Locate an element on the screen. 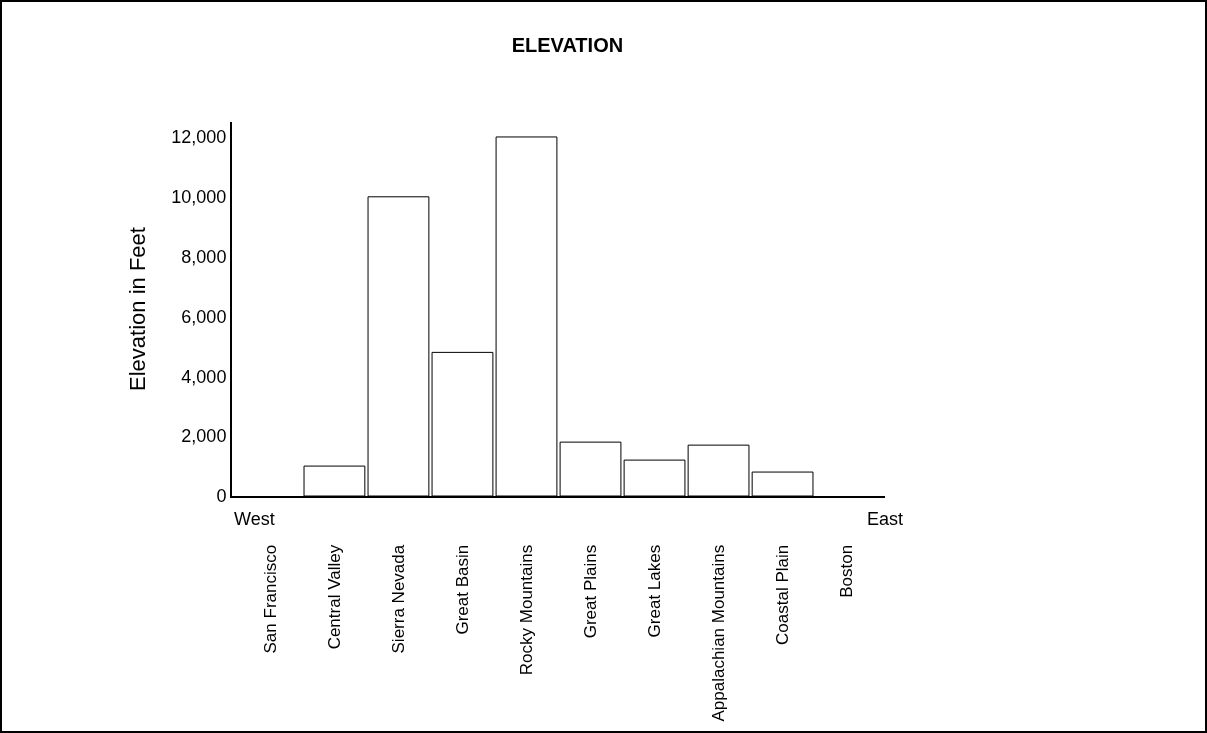 The width and height of the screenshot is (1207, 733). chart-title: ELEVATION is located at coordinates (567, 45).